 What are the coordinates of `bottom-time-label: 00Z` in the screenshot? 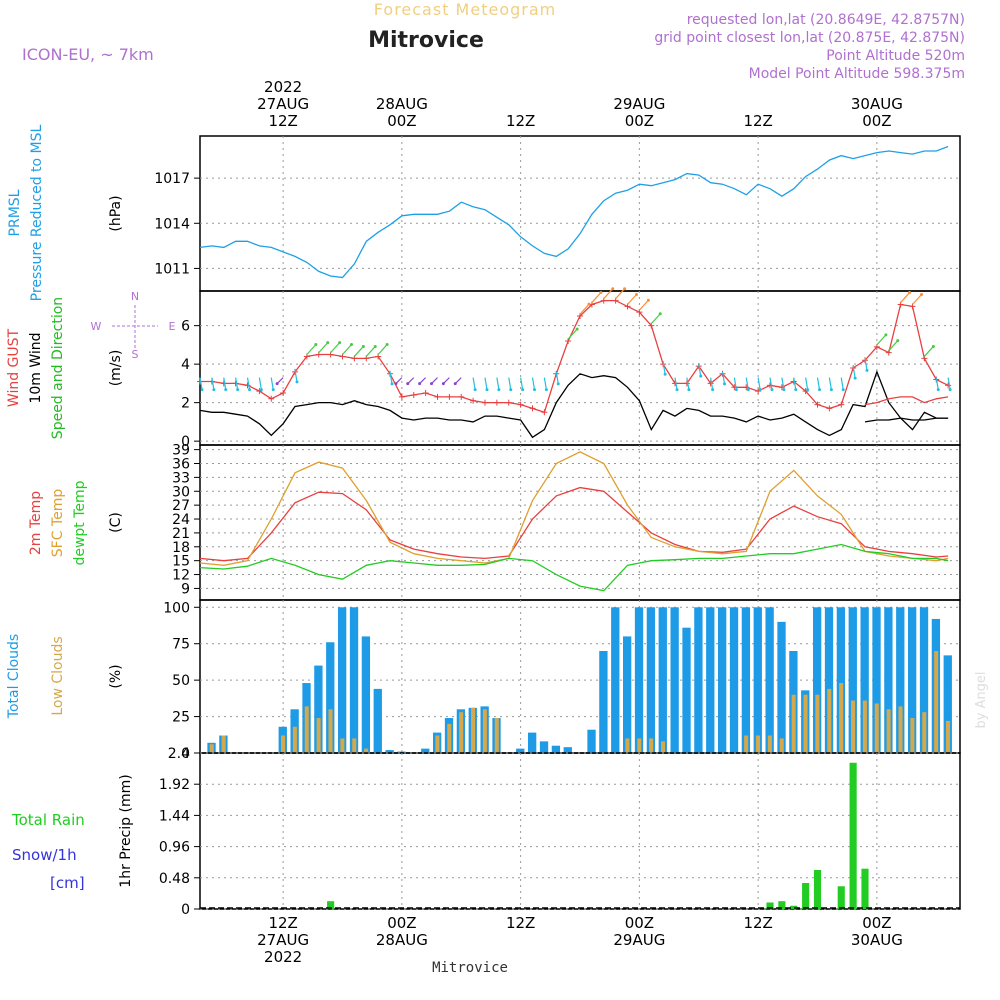 It's located at (639, 923).